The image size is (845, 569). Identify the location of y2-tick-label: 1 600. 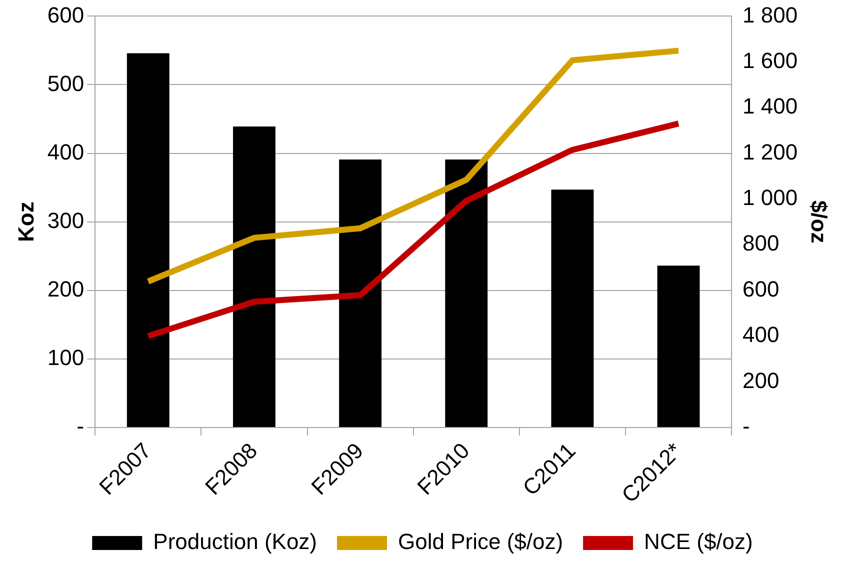
(770, 60).